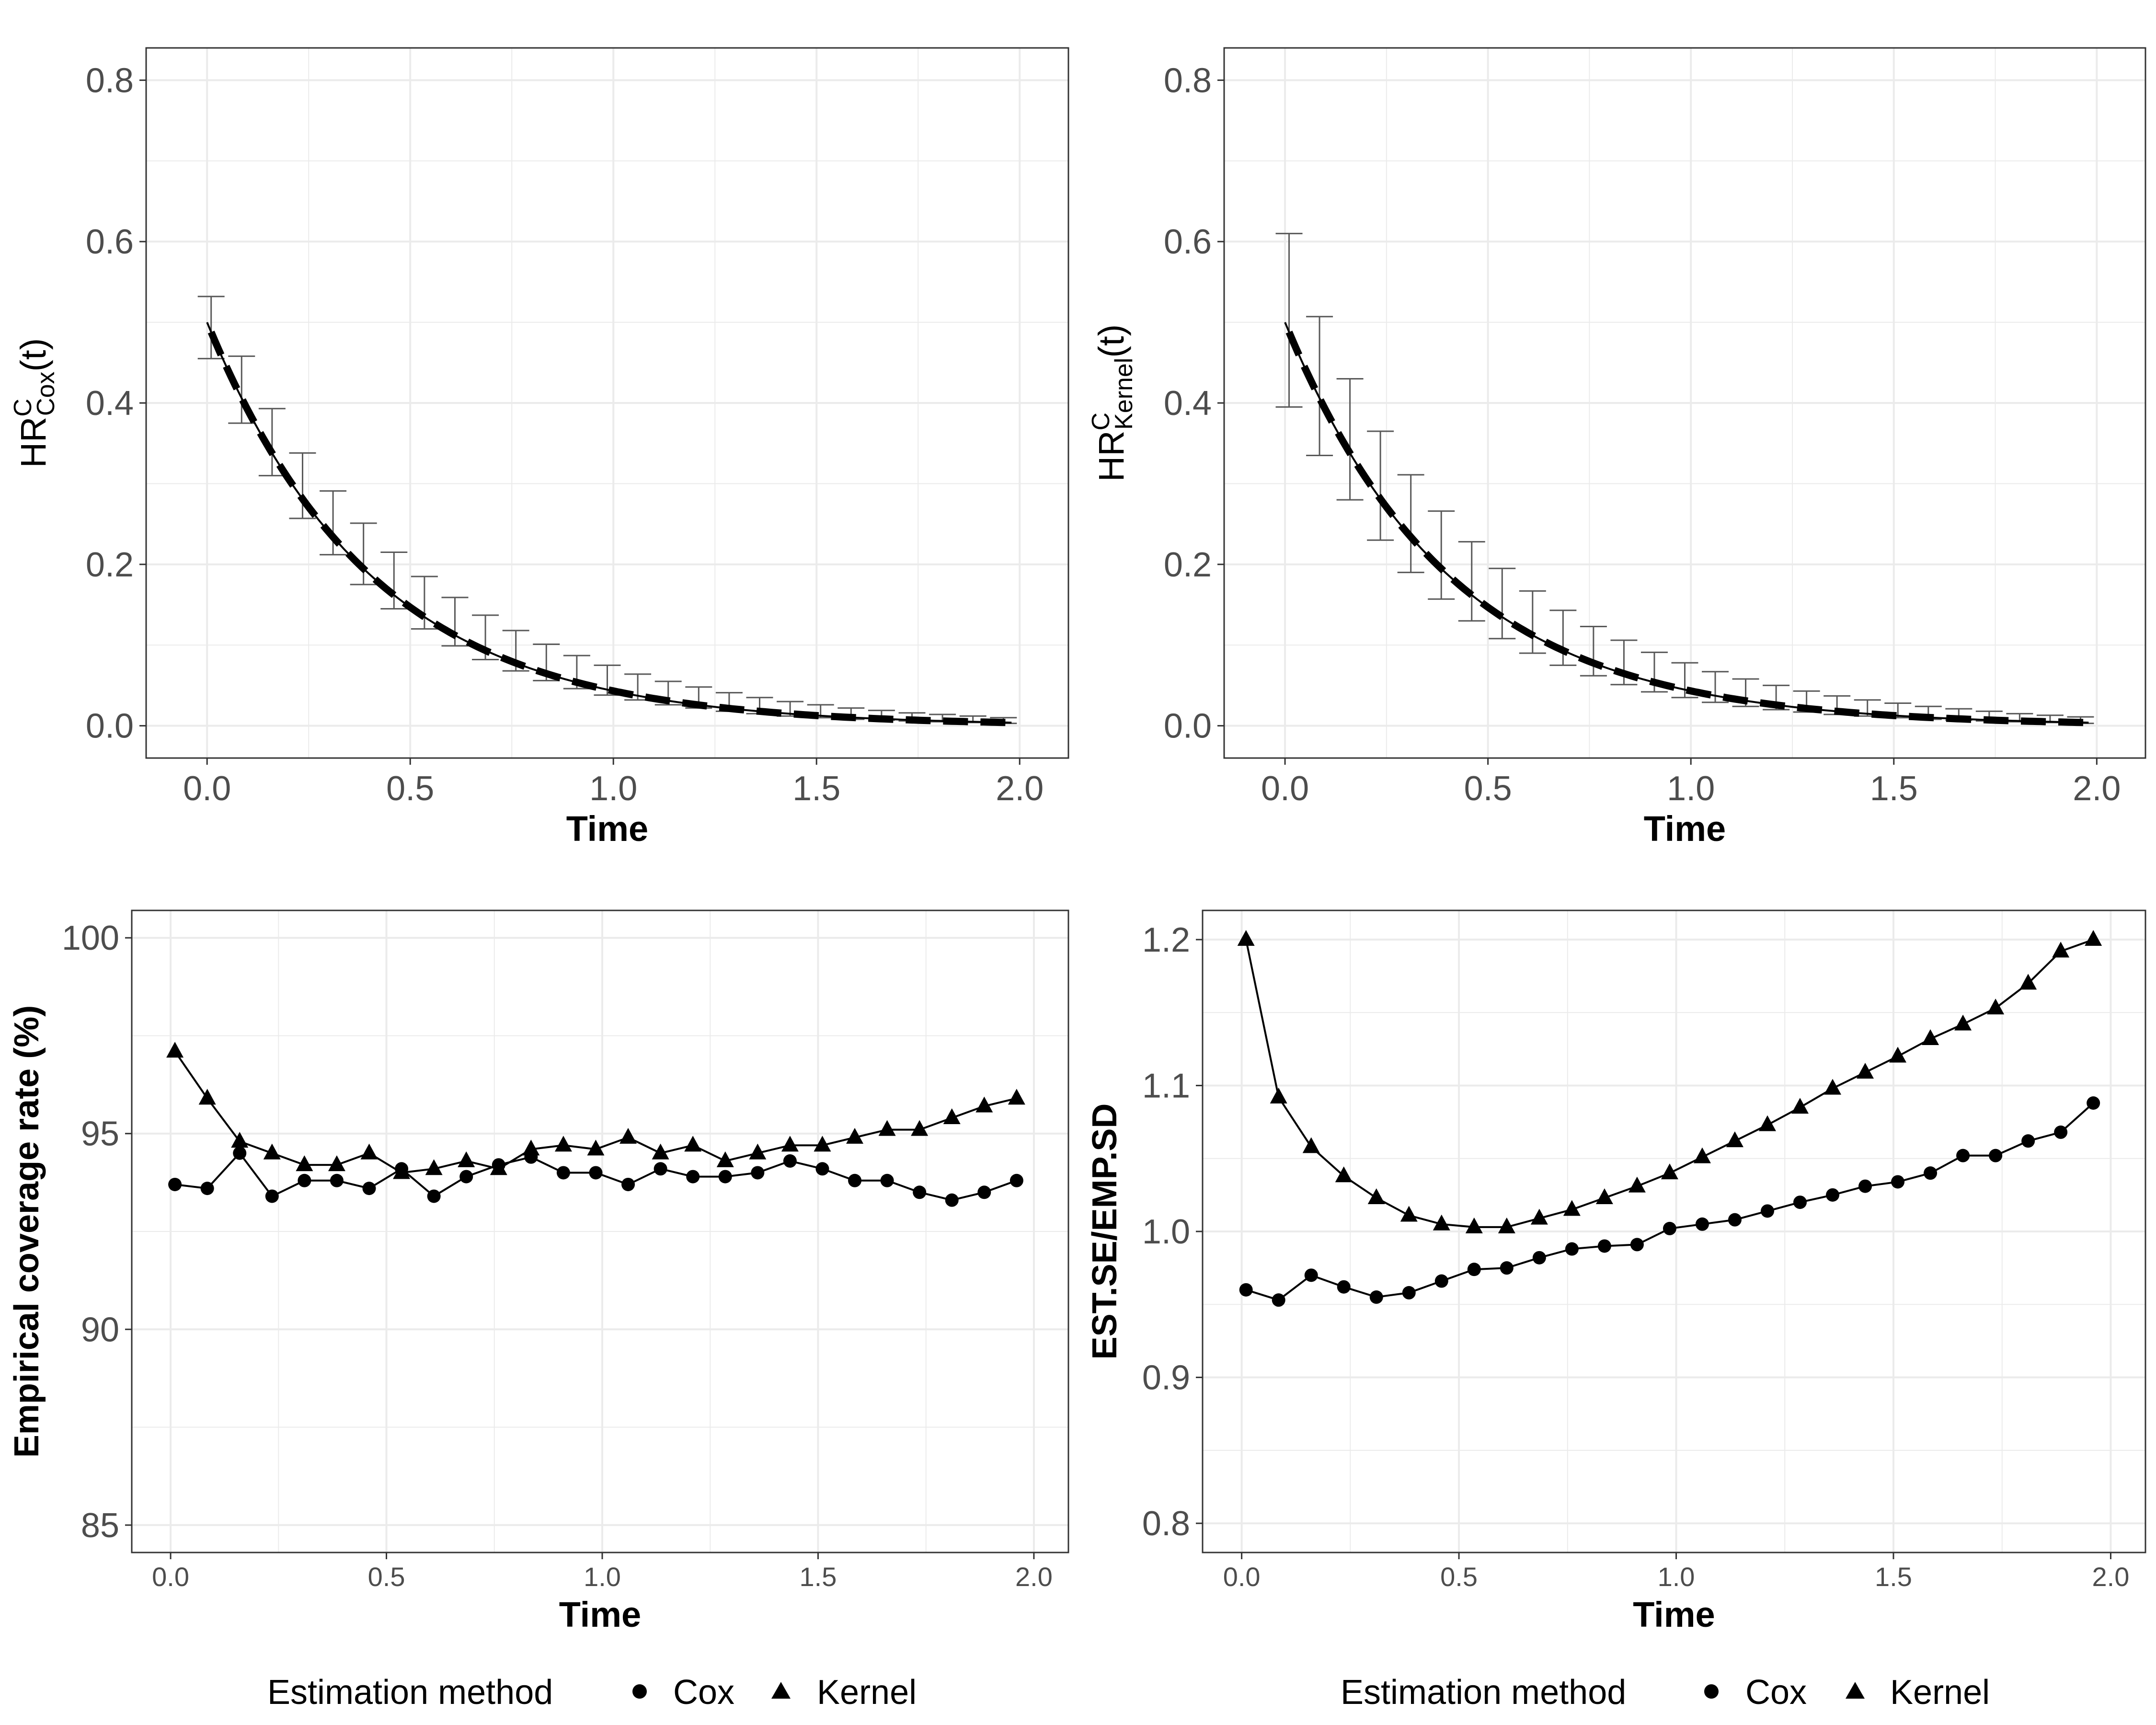 This screenshot has height=1725, width=2156. I want to click on x-tick-label: 2.0, so click(1020, 789).